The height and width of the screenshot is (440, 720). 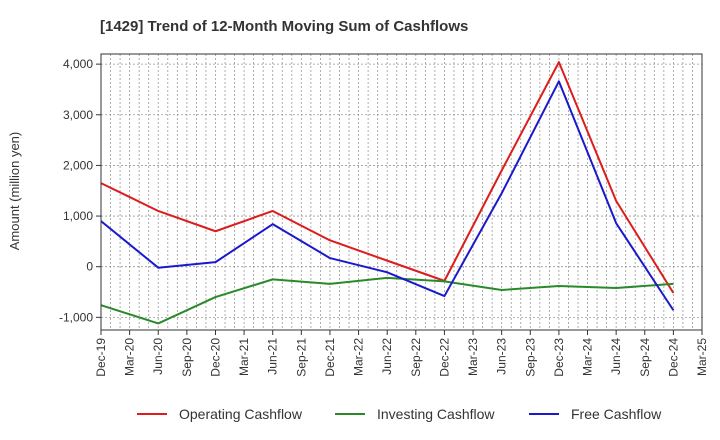 What do you see at coordinates (330, 357) in the screenshot?
I see `x-tick-label: Dec-21` at bounding box center [330, 357].